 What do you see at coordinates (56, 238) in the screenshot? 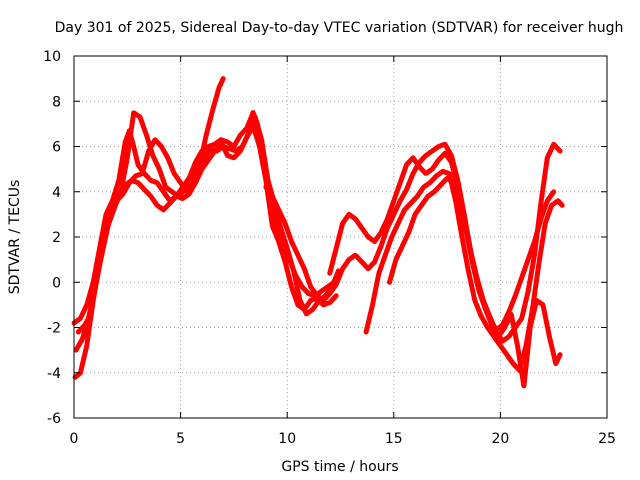
I see `y-tick-label-2: 2` at bounding box center [56, 238].